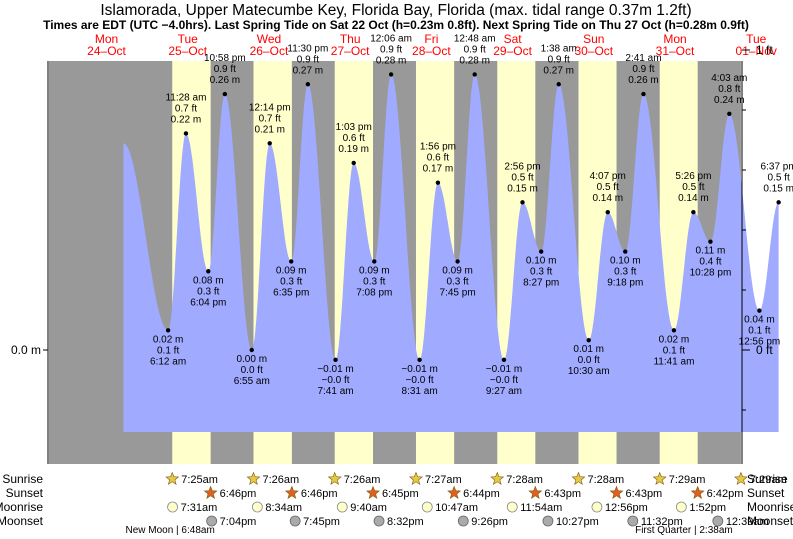 The width and height of the screenshot is (793, 539). What do you see at coordinates (185, 97) in the screenshot?
I see `high-tide-label: 11:28 am` at bounding box center [185, 97].